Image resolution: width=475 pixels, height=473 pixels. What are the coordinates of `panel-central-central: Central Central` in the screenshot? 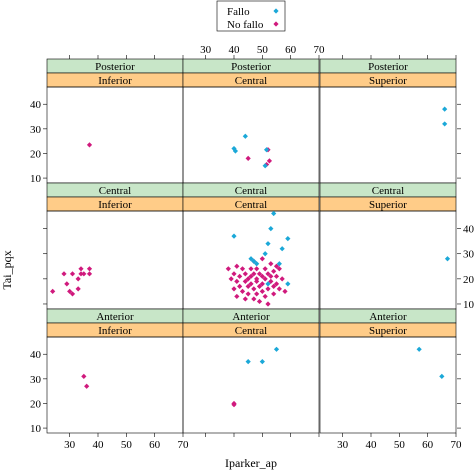 It's located at (251, 246).